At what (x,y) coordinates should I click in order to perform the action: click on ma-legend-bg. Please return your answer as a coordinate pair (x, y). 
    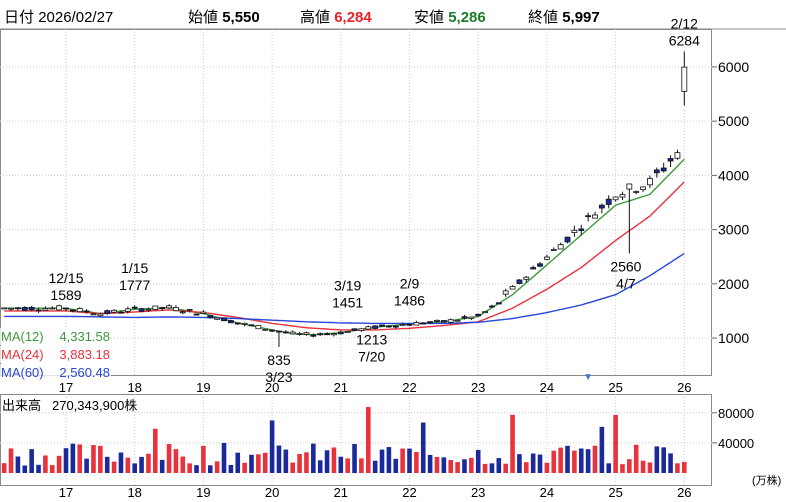
    Looking at the image, I should click on (55, 372).